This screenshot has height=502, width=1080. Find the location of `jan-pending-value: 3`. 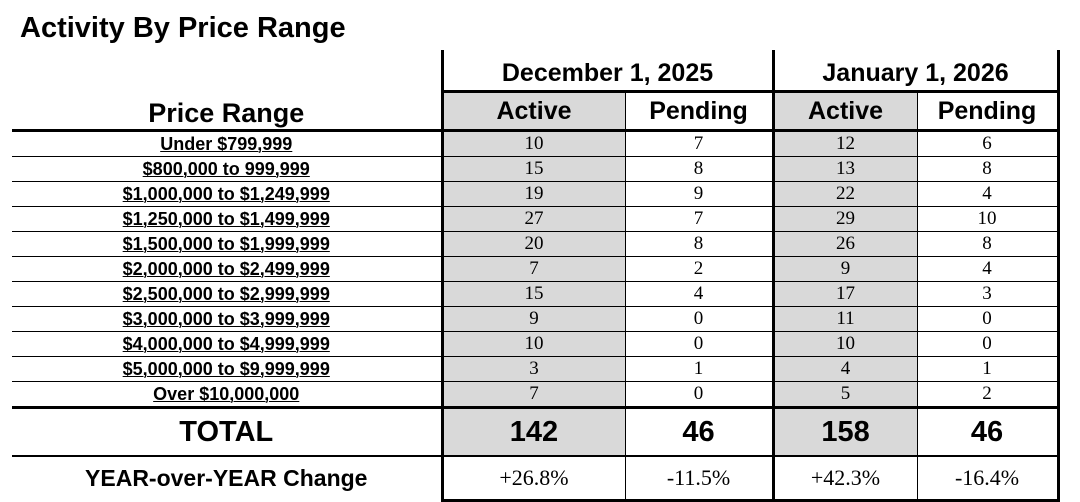

jan-pending-value: 3 is located at coordinates (988, 294).